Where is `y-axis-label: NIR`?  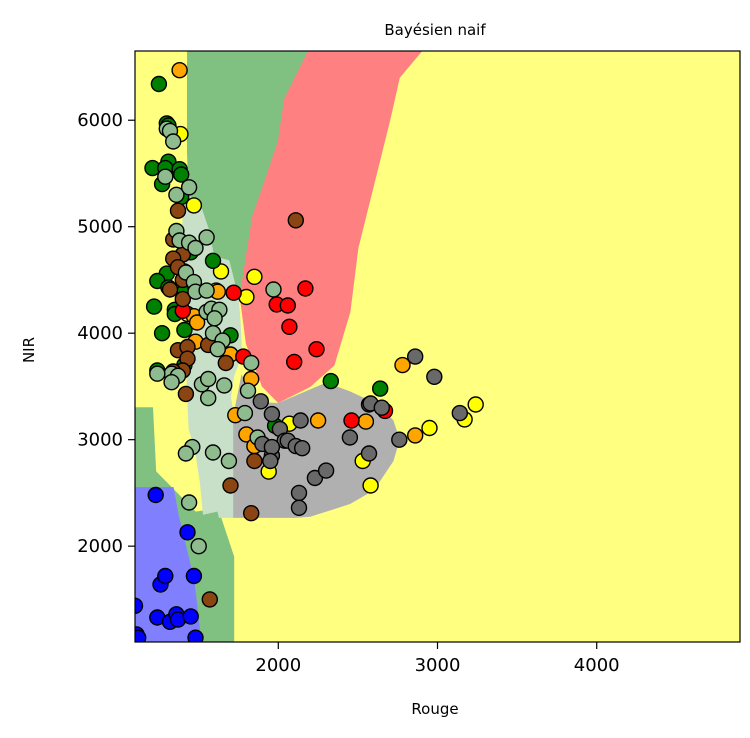 y-axis-label: NIR is located at coordinates (29, 350).